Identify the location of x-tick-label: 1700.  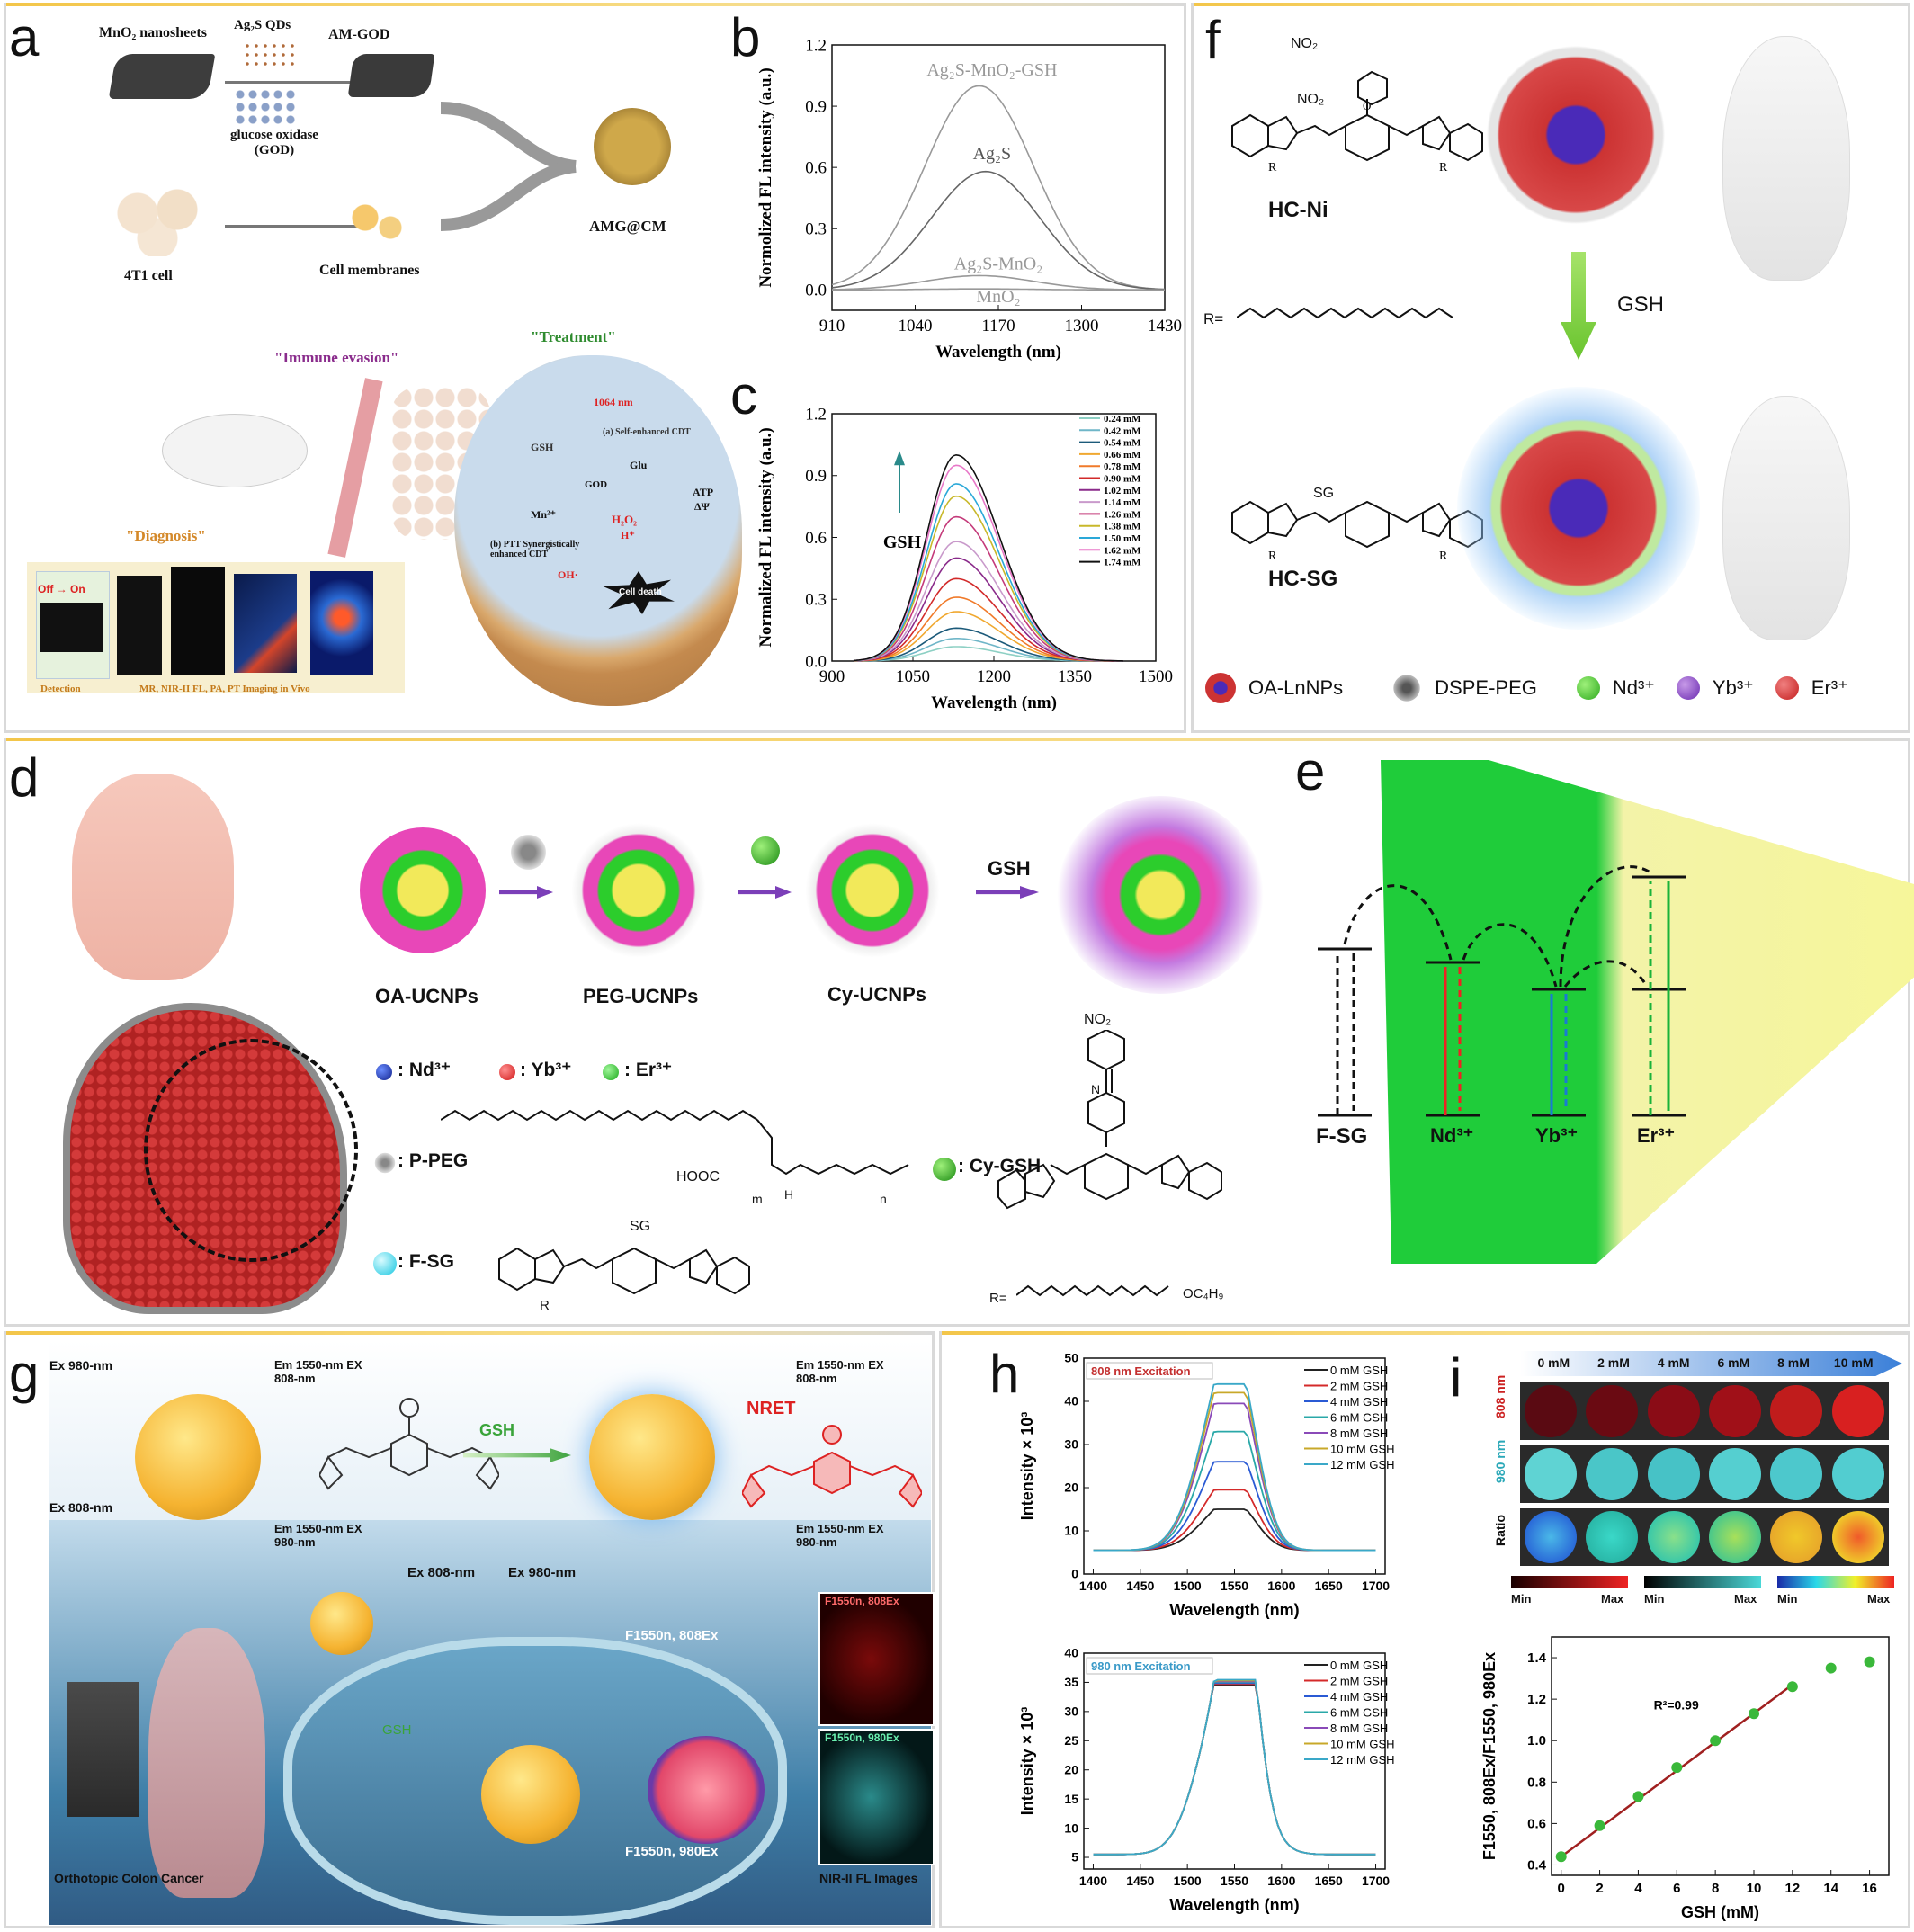
(1376, 1881).